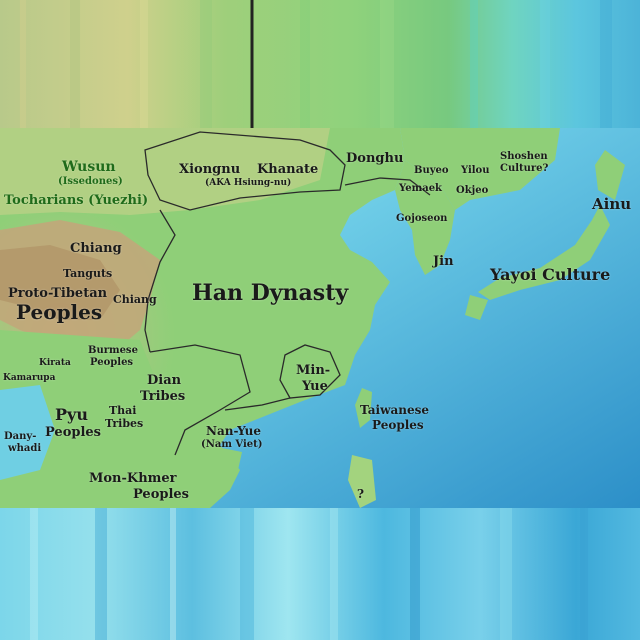 This screenshot has height=640, width=640. I want to click on label-taiwanese: Taiwanese, so click(394, 410).